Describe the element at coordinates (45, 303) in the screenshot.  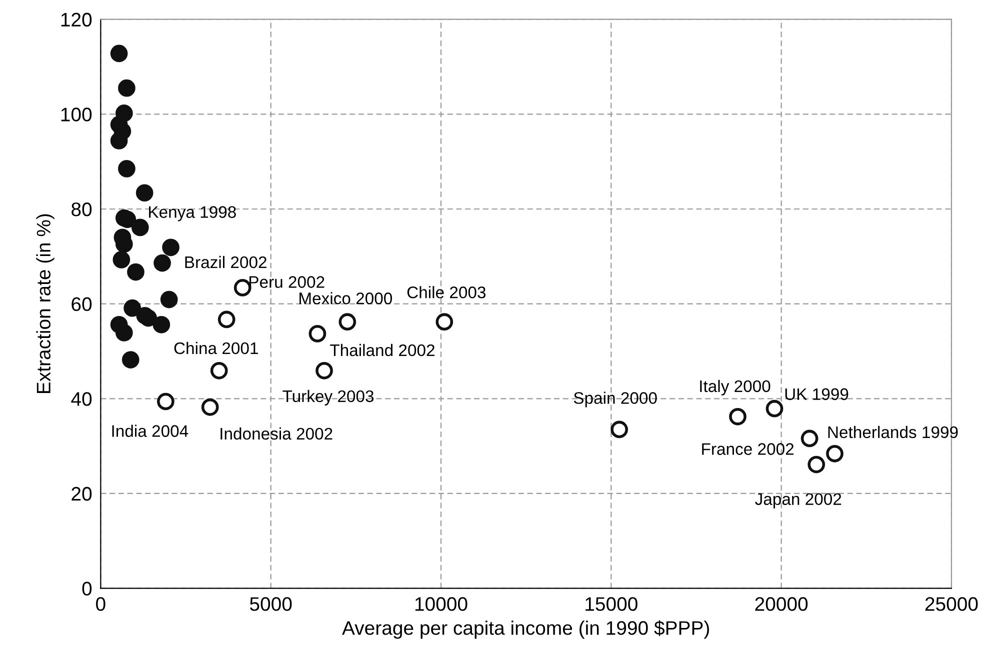
I see `y-axis-title: Extraction rate (in %)` at that location.